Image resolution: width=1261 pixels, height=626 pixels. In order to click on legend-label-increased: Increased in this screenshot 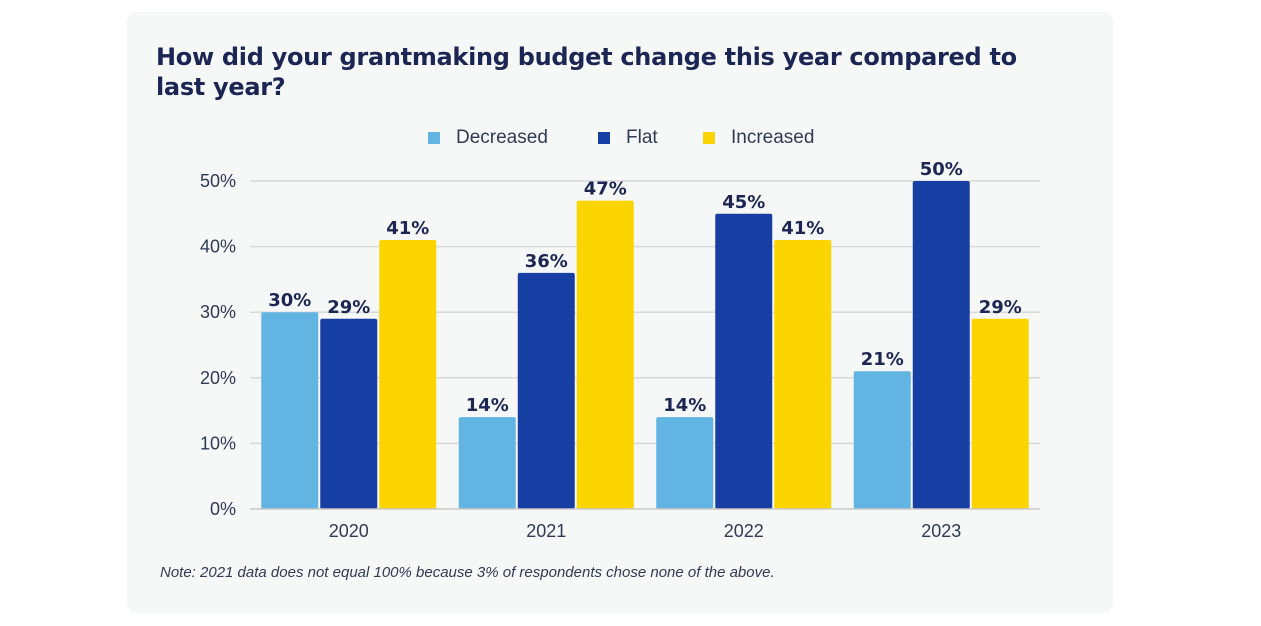, I will do `click(773, 137)`.